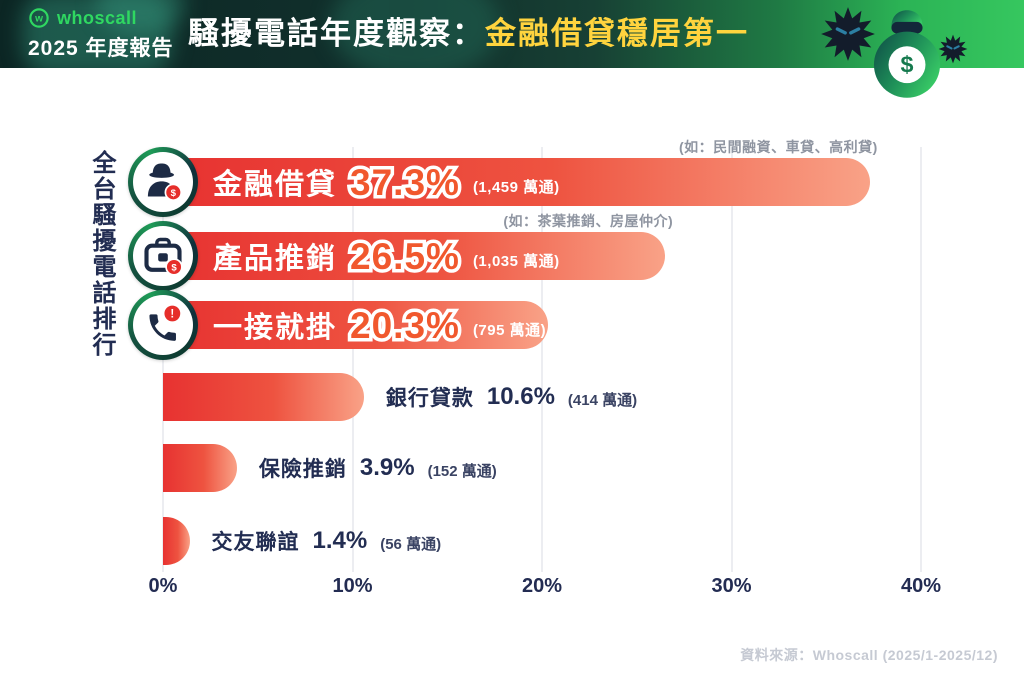 Image resolution: width=1024 pixels, height=683 pixels. I want to click on x-axis-tick-label: 0%, so click(163, 586).